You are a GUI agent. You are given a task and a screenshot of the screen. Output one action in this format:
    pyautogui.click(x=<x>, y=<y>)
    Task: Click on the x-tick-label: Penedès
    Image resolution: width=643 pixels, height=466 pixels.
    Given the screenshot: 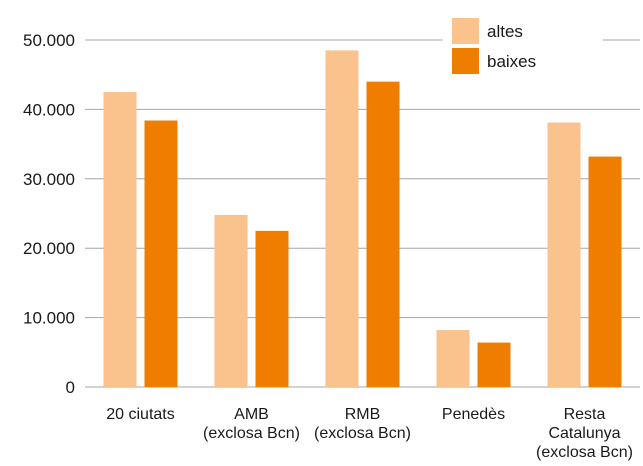 What is the action you would take?
    pyautogui.click(x=473, y=414)
    